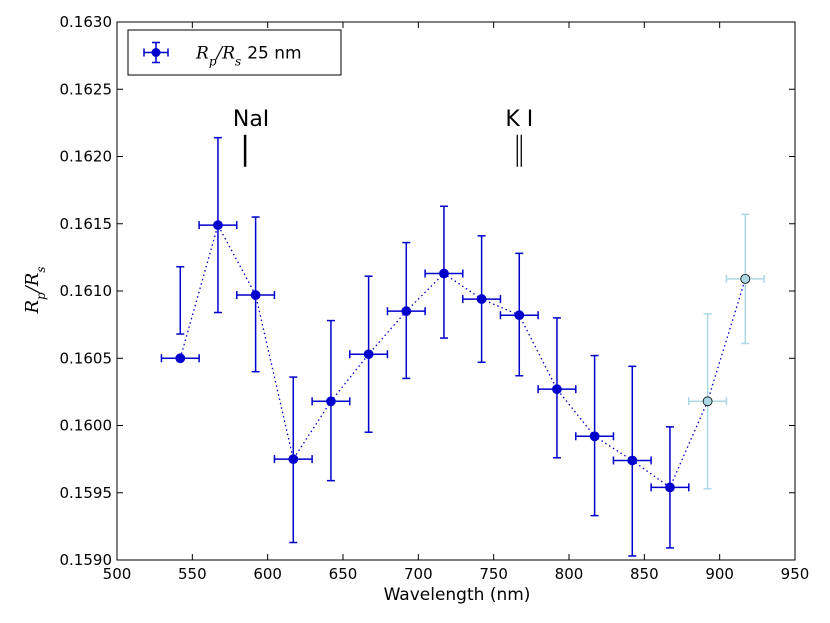 Image resolution: width=830 pixels, height=623 pixels. I want to click on y-tick-label: 0.1620, so click(86, 157).